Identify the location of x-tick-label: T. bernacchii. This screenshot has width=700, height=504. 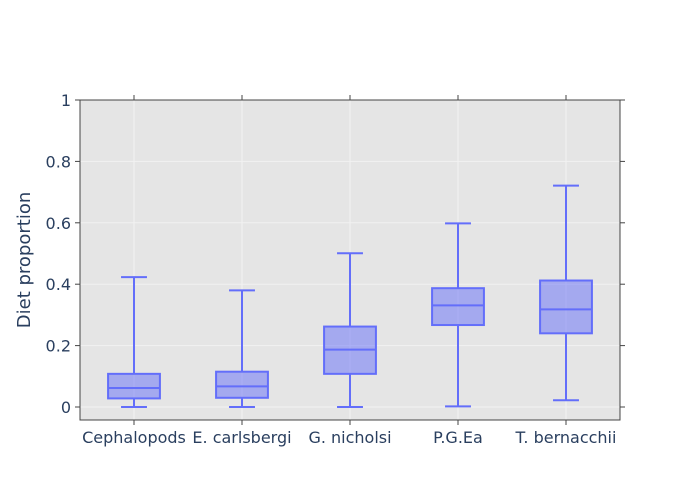
(566, 437).